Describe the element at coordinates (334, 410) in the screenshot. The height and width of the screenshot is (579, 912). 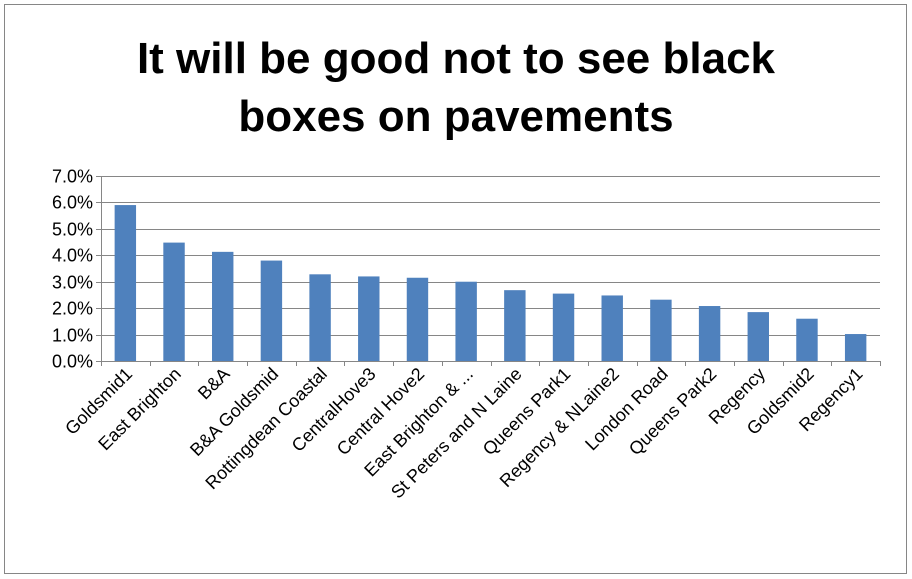
I see `x-category-label-5: CentralHove3` at that location.